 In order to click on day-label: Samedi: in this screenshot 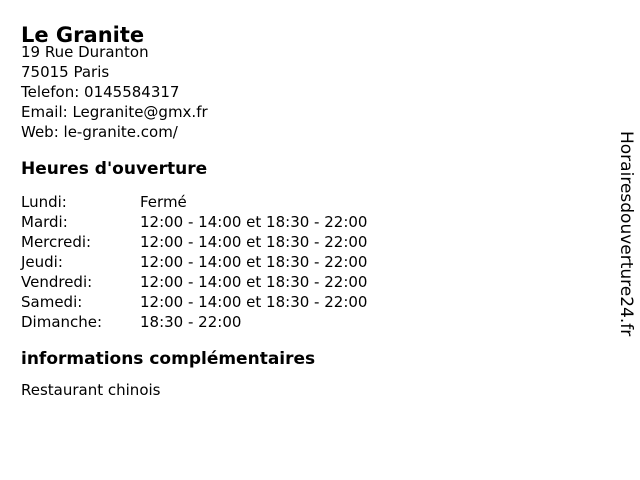, I will do `click(52, 302)`.